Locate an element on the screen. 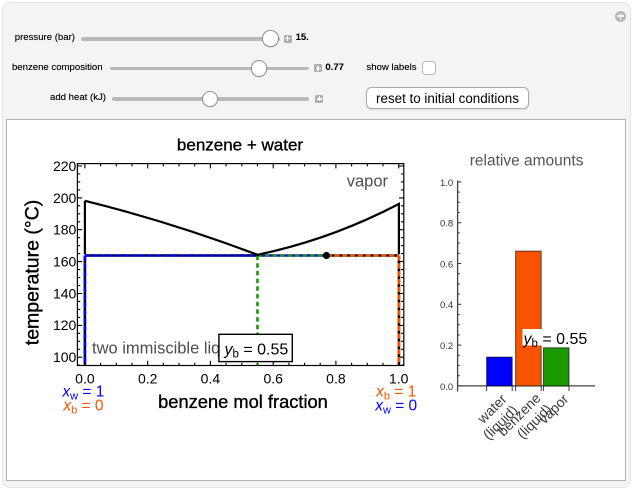 This screenshot has height=490, width=632. svg-text: xb = 0 is located at coordinates (83, 407).